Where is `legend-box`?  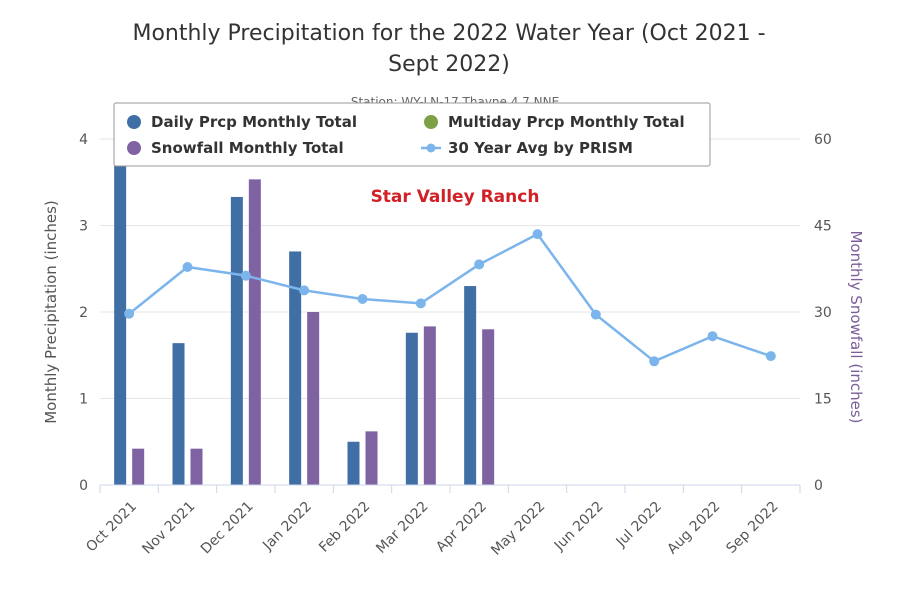 legend-box is located at coordinates (412, 134).